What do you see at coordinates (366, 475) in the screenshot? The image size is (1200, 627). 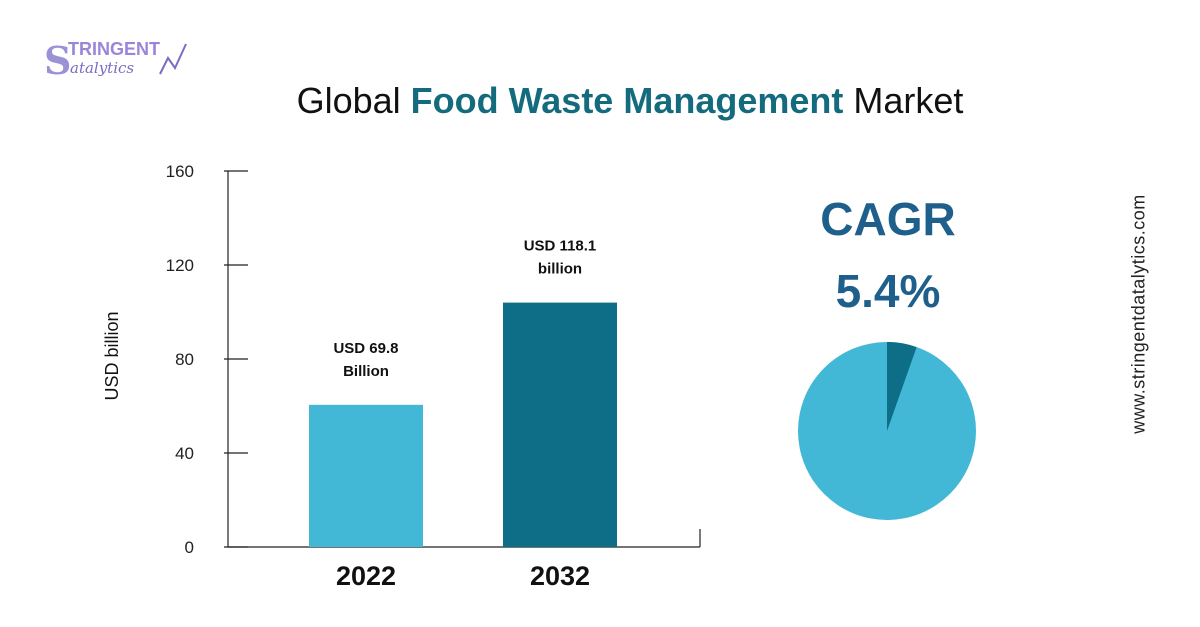 I see `bar-2022` at bounding box center [366, 475].